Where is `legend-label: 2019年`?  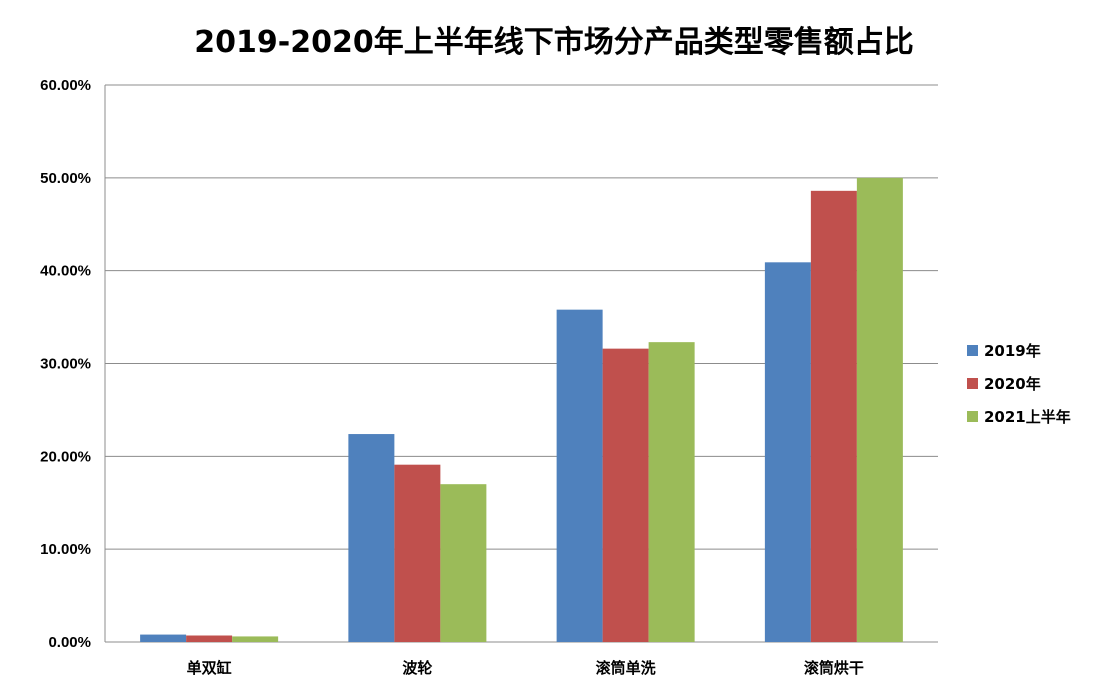
legend-label: 2019年 is located at coordinates (1012, 351).